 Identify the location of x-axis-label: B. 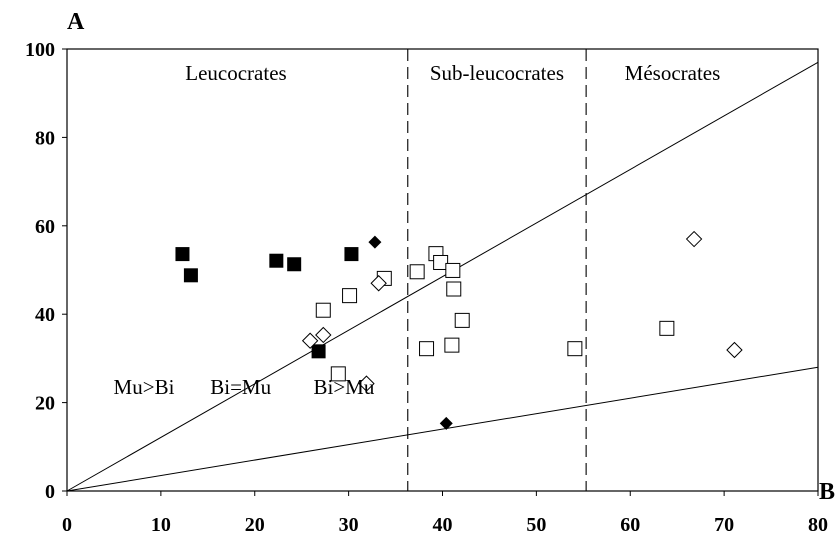
(827, 492).